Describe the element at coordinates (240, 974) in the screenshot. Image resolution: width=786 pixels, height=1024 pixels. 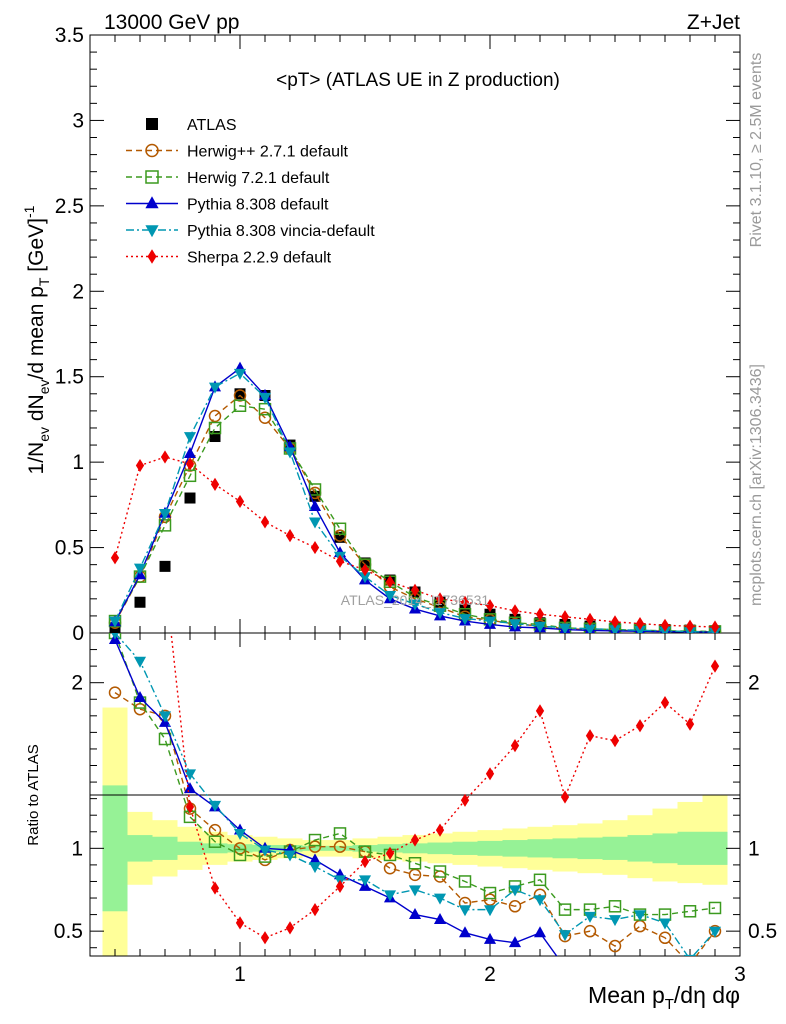
I see `x-tick-label: 1` at that location.